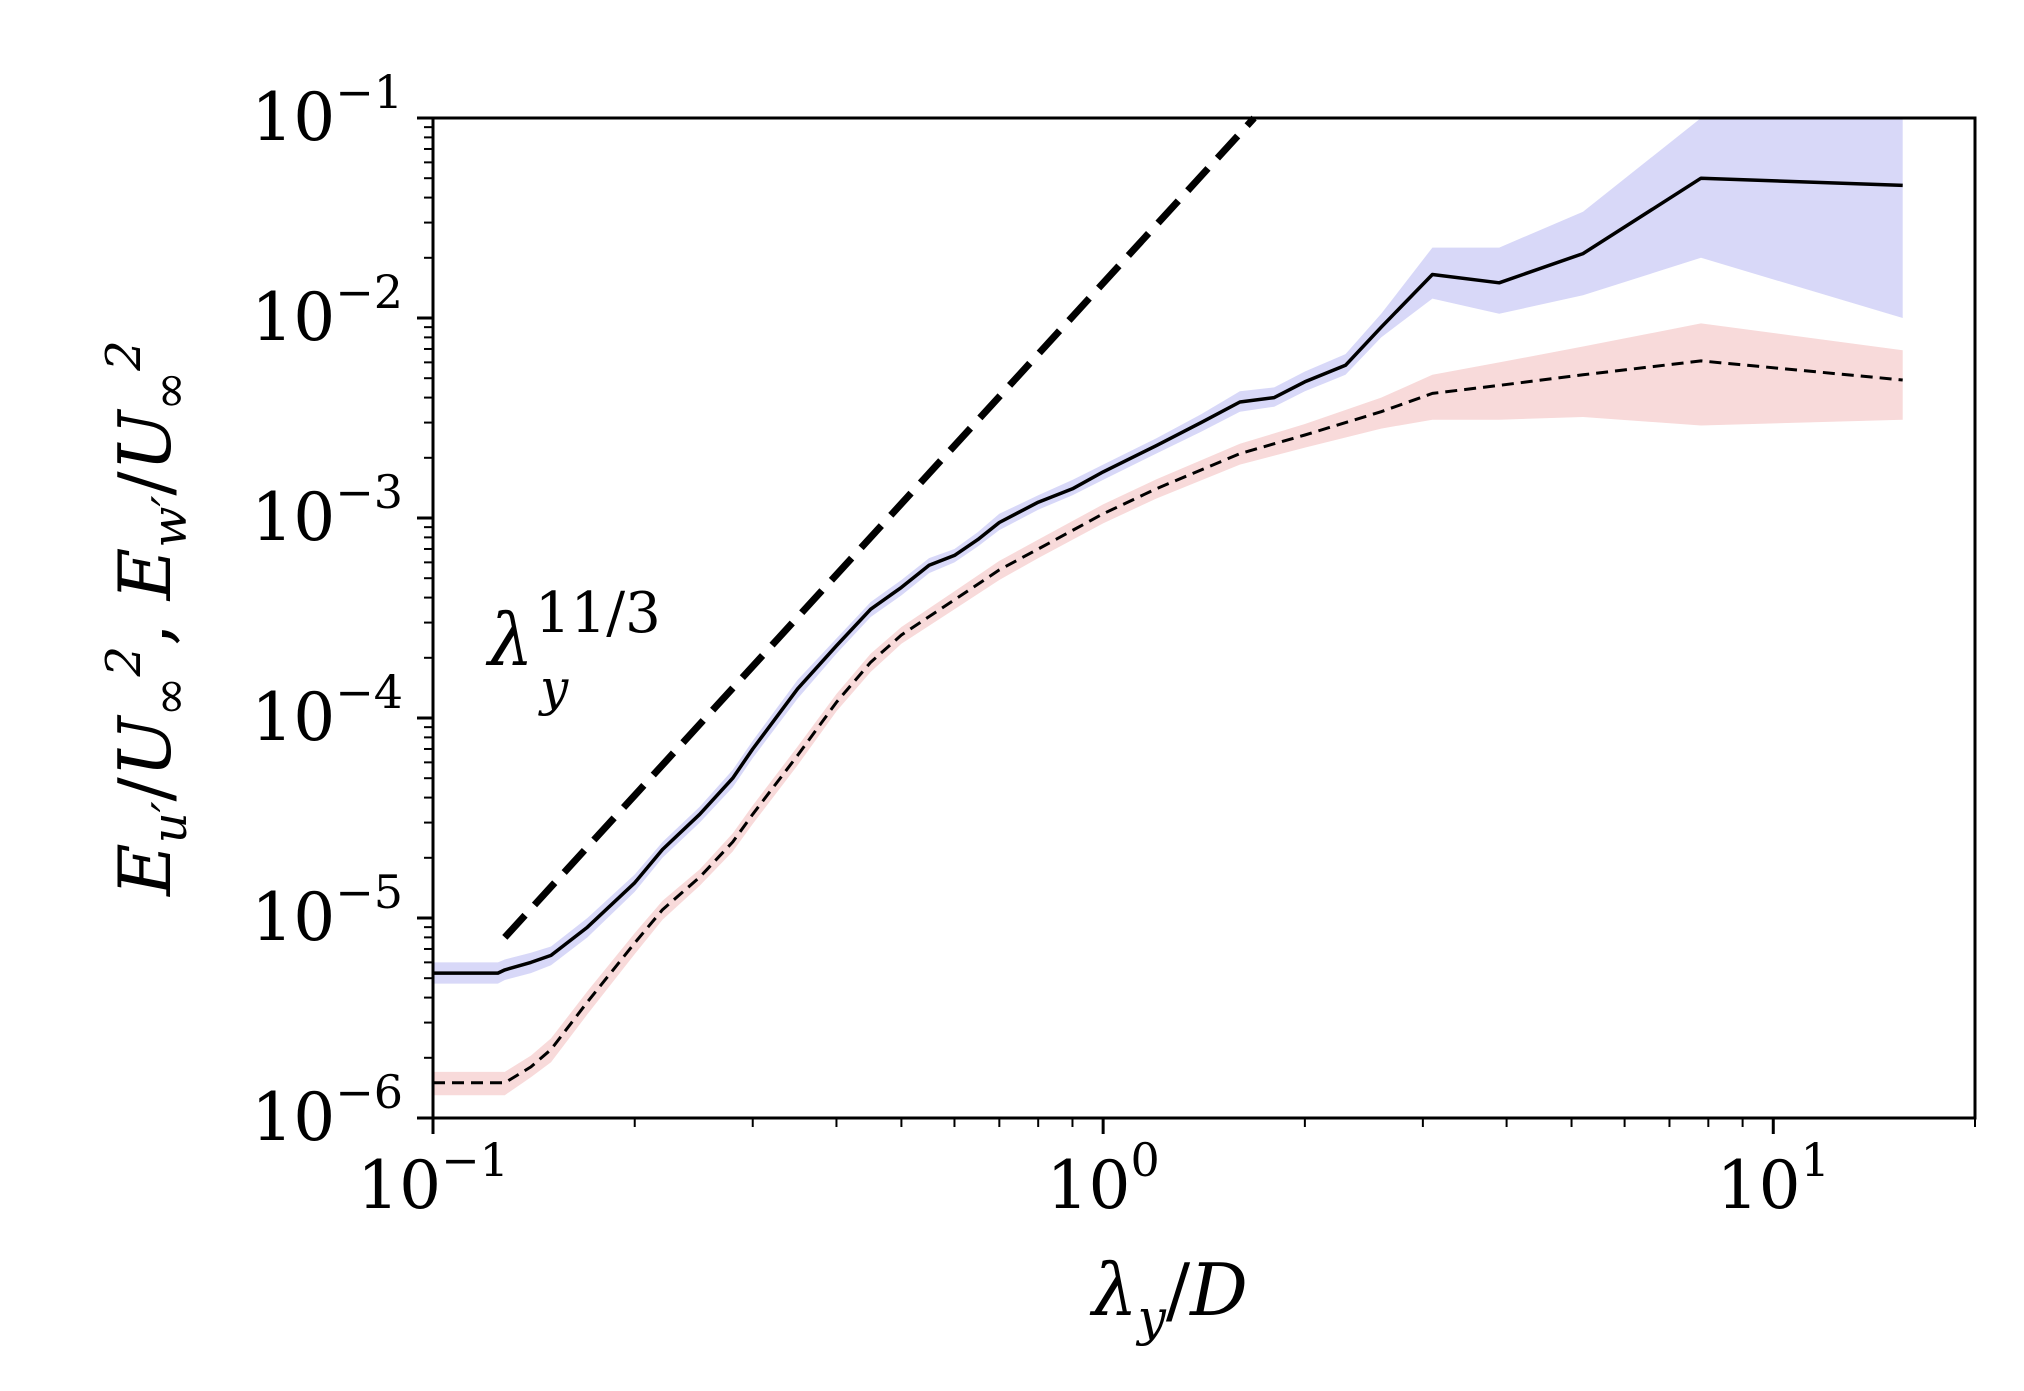  Describe the element at coordinates (553, 688) in the screenshot. I see `annotation-sub: y` at that location.